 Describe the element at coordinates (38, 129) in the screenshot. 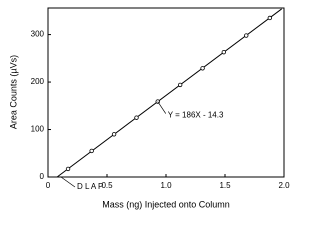

I see `y-tick-label: 100` at that location.